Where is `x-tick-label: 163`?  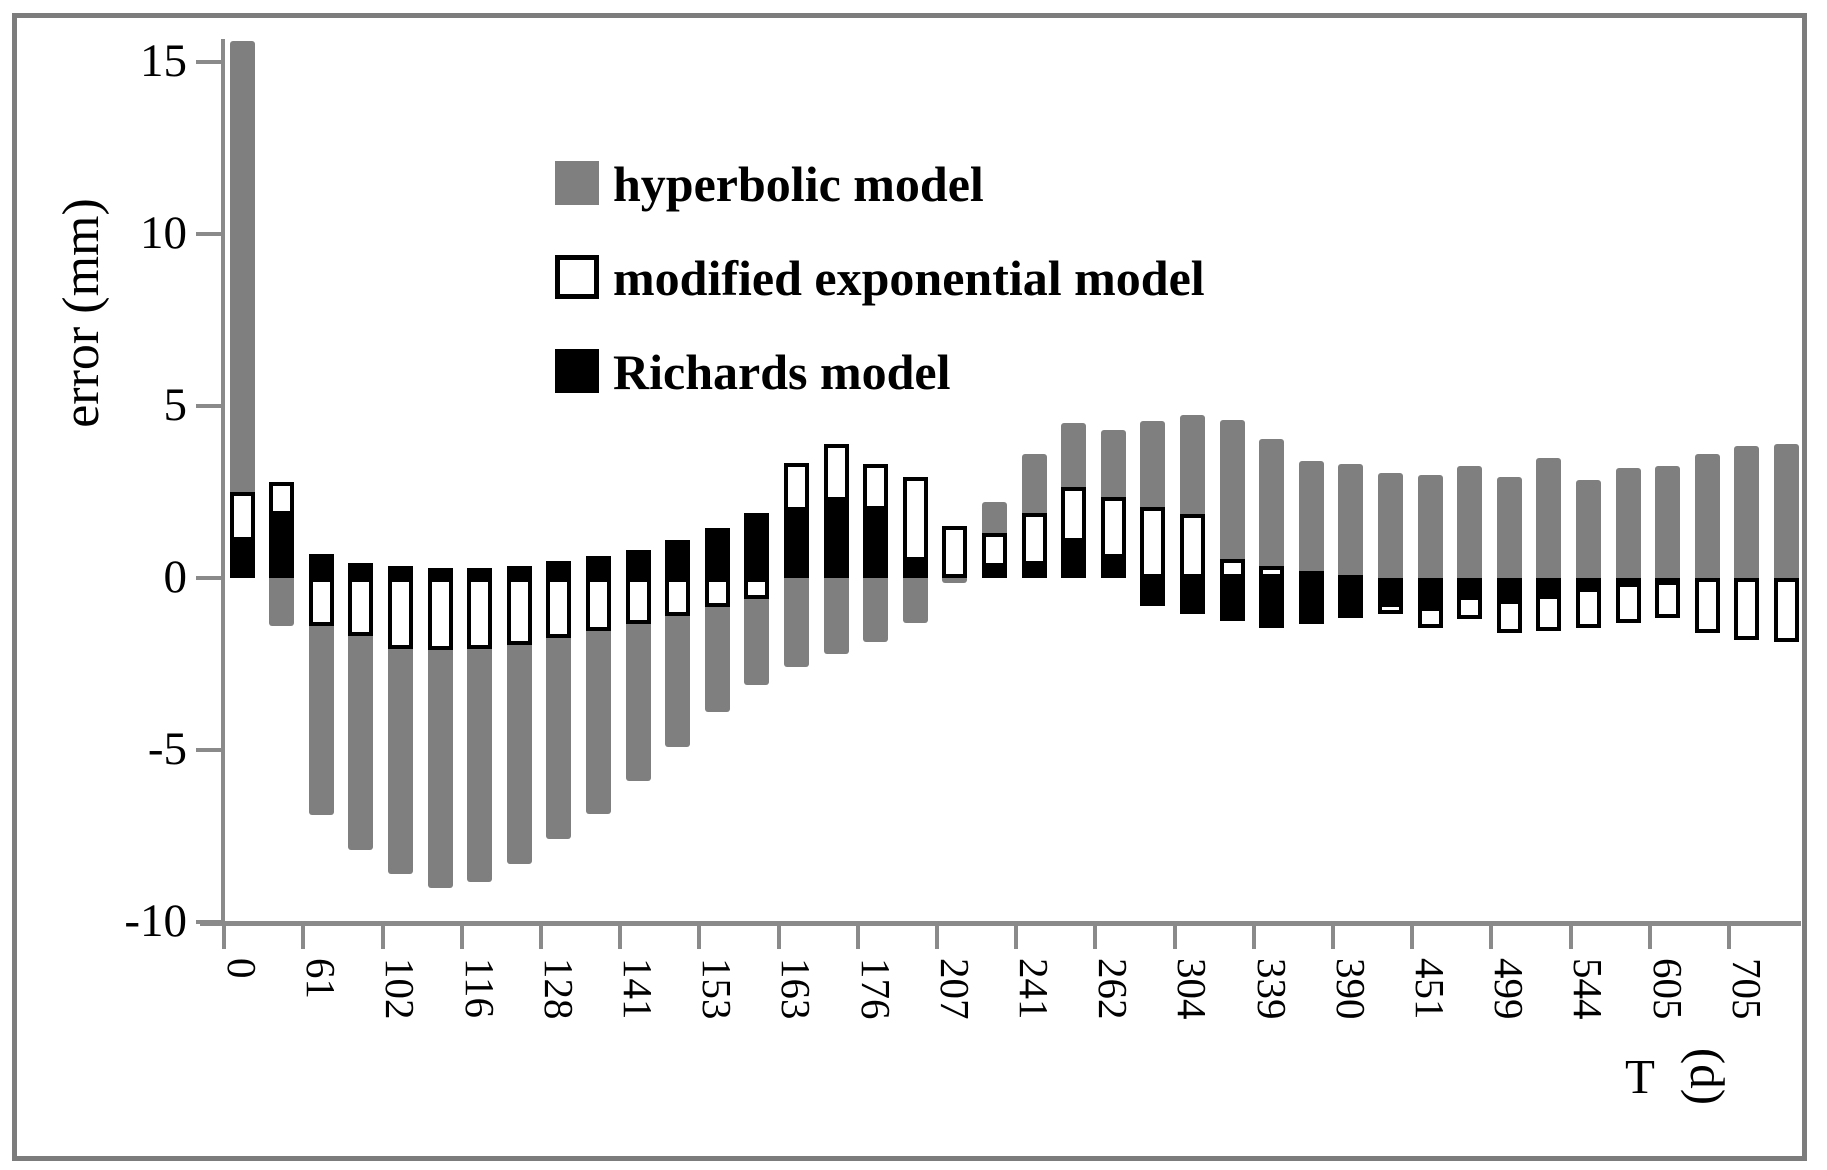
x-tick-label: 163 is located at coordinates (796, 989).